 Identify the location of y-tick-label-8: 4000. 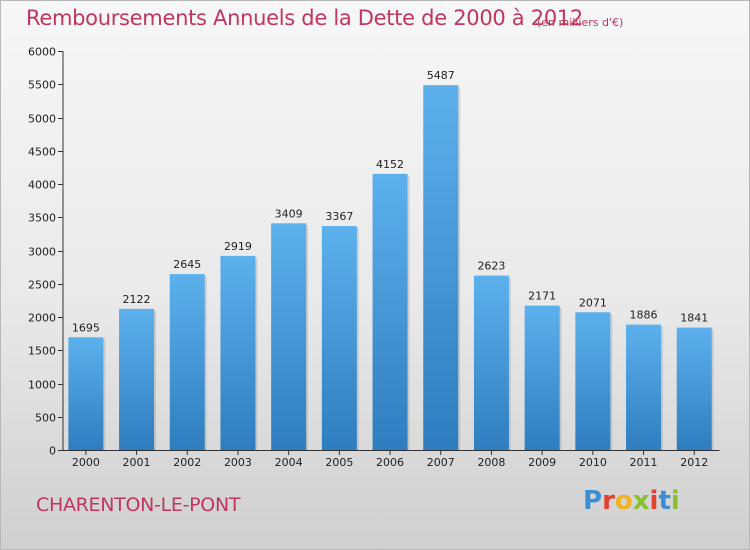
(42, 185).